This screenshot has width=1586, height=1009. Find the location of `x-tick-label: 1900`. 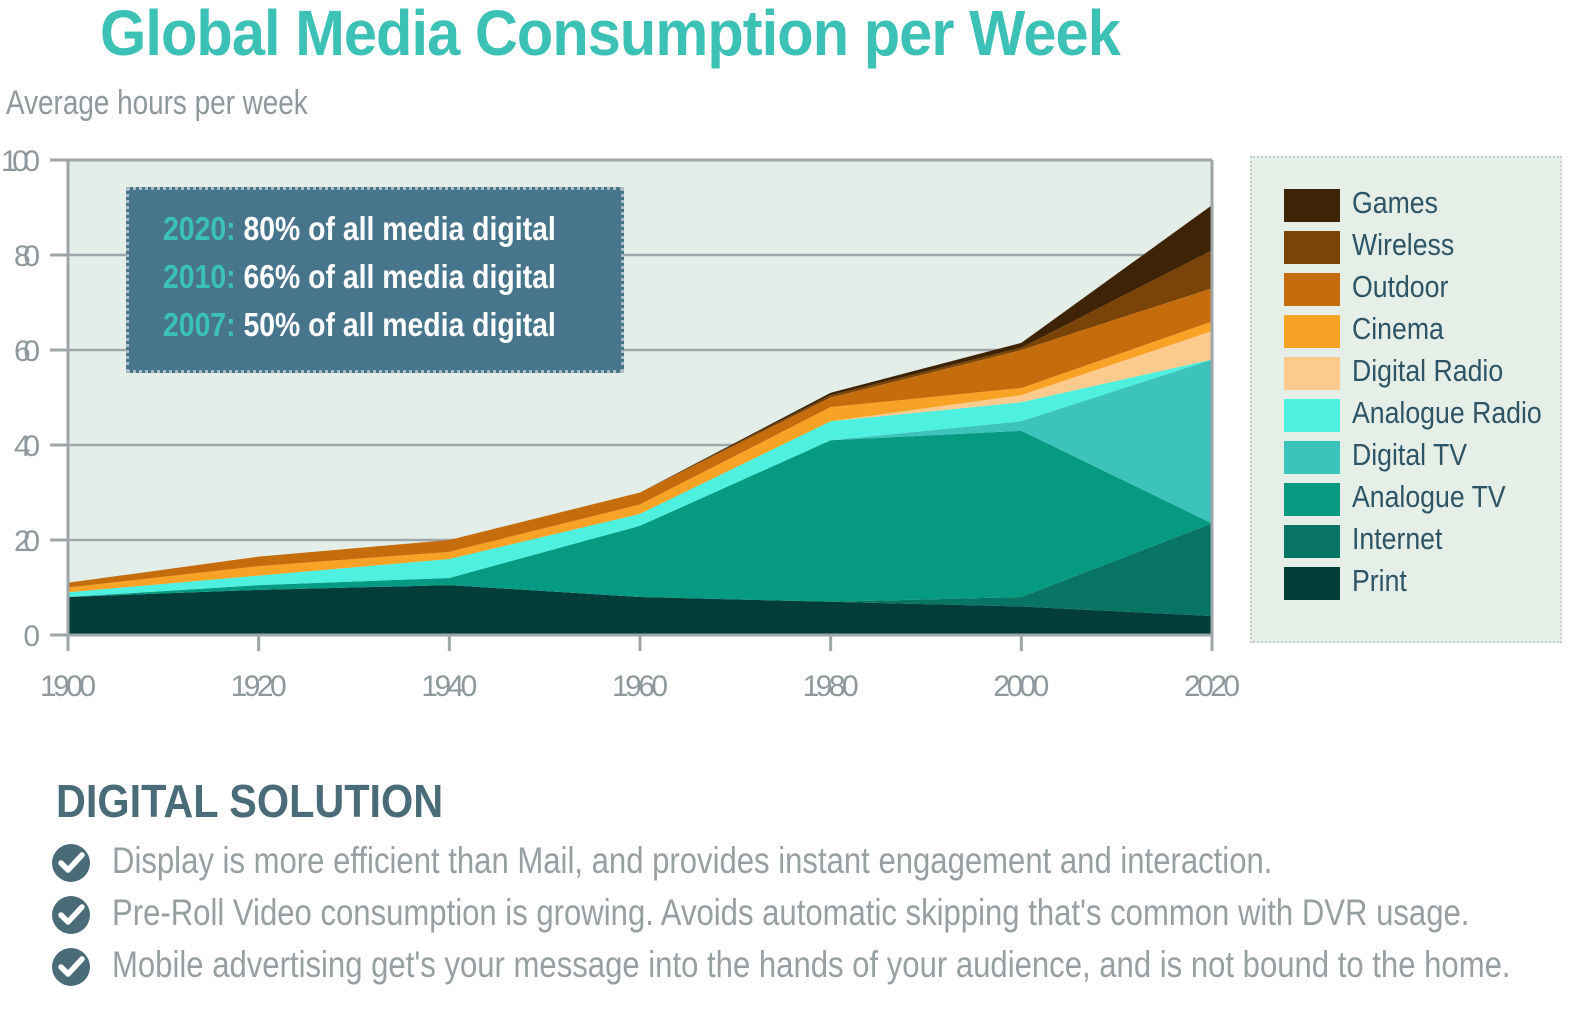

x-tick-label: 1900 is located at coordinates (68, 686).